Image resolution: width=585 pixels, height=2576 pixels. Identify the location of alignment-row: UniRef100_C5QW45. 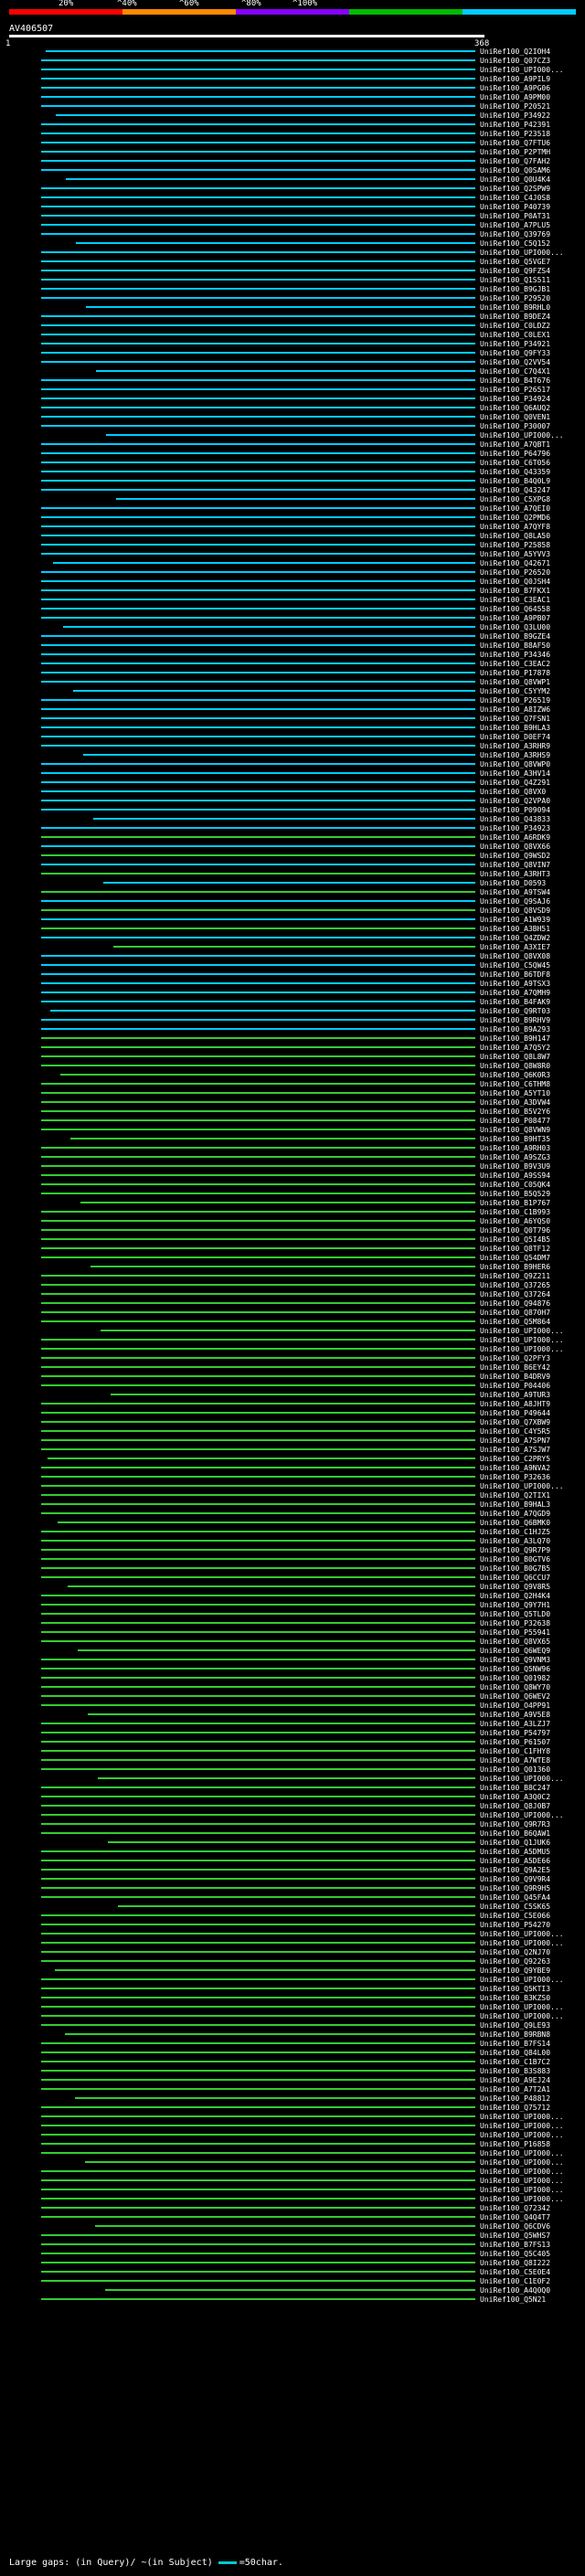
(296, 965).